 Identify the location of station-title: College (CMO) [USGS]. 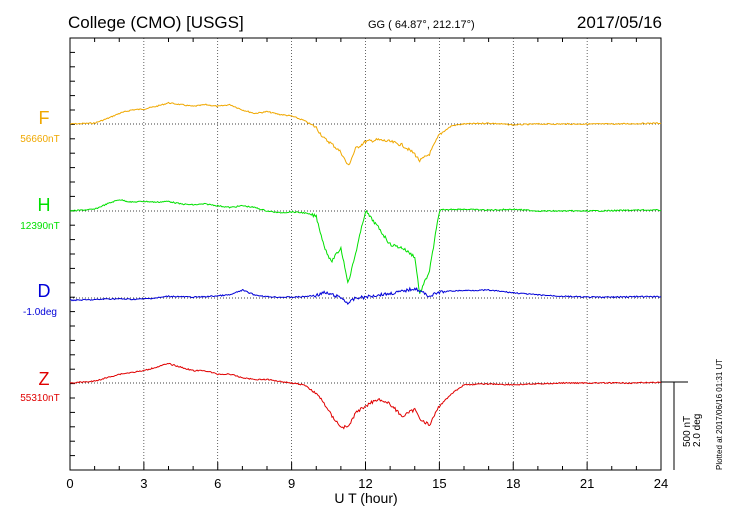
(156, 22).